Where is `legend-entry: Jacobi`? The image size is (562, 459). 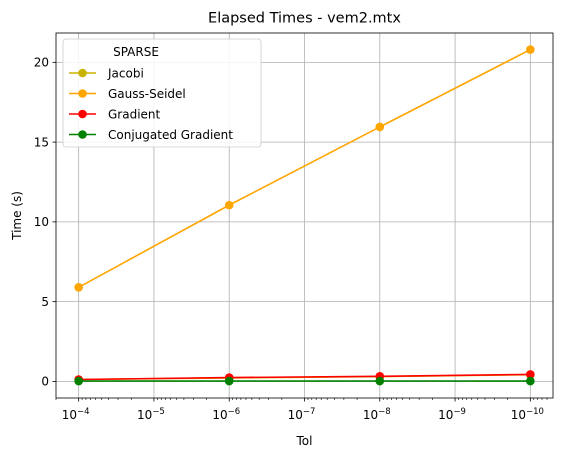 legend-entry: Jacobi is located at coordinates (106, 73).